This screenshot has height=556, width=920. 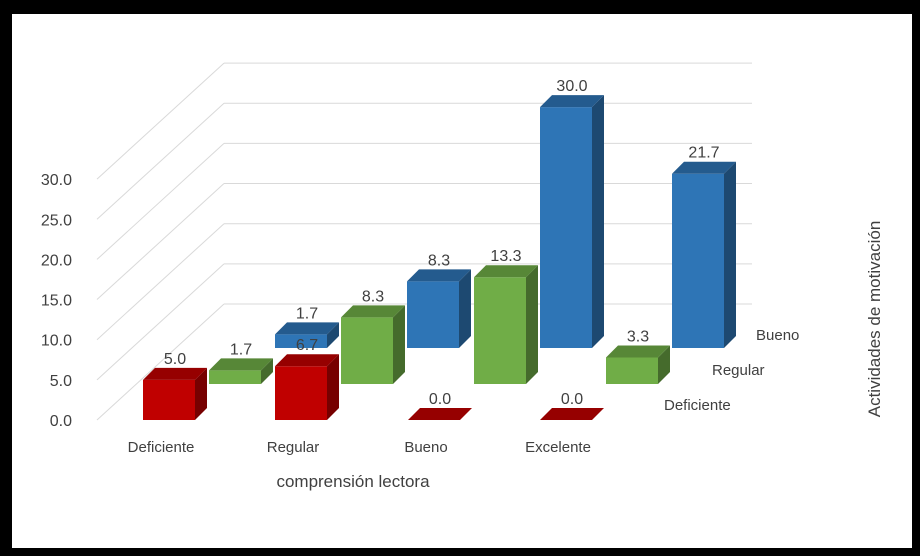 I want to click on bar-regular-excelente, so click(x=638, y=364).